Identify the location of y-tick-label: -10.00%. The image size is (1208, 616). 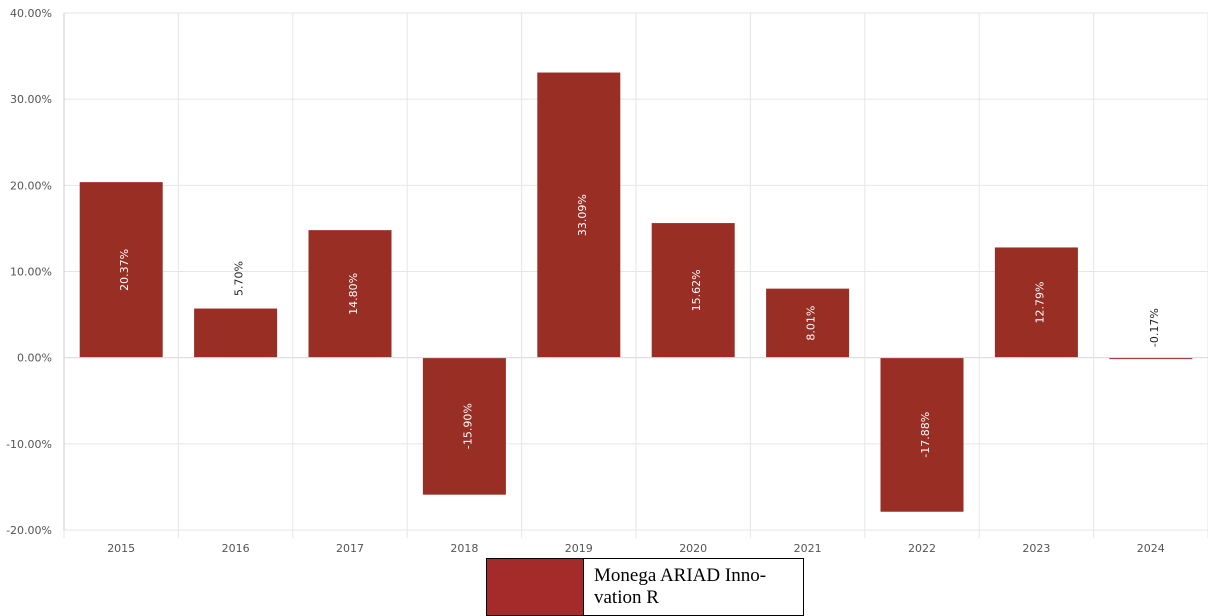
(29, 444).